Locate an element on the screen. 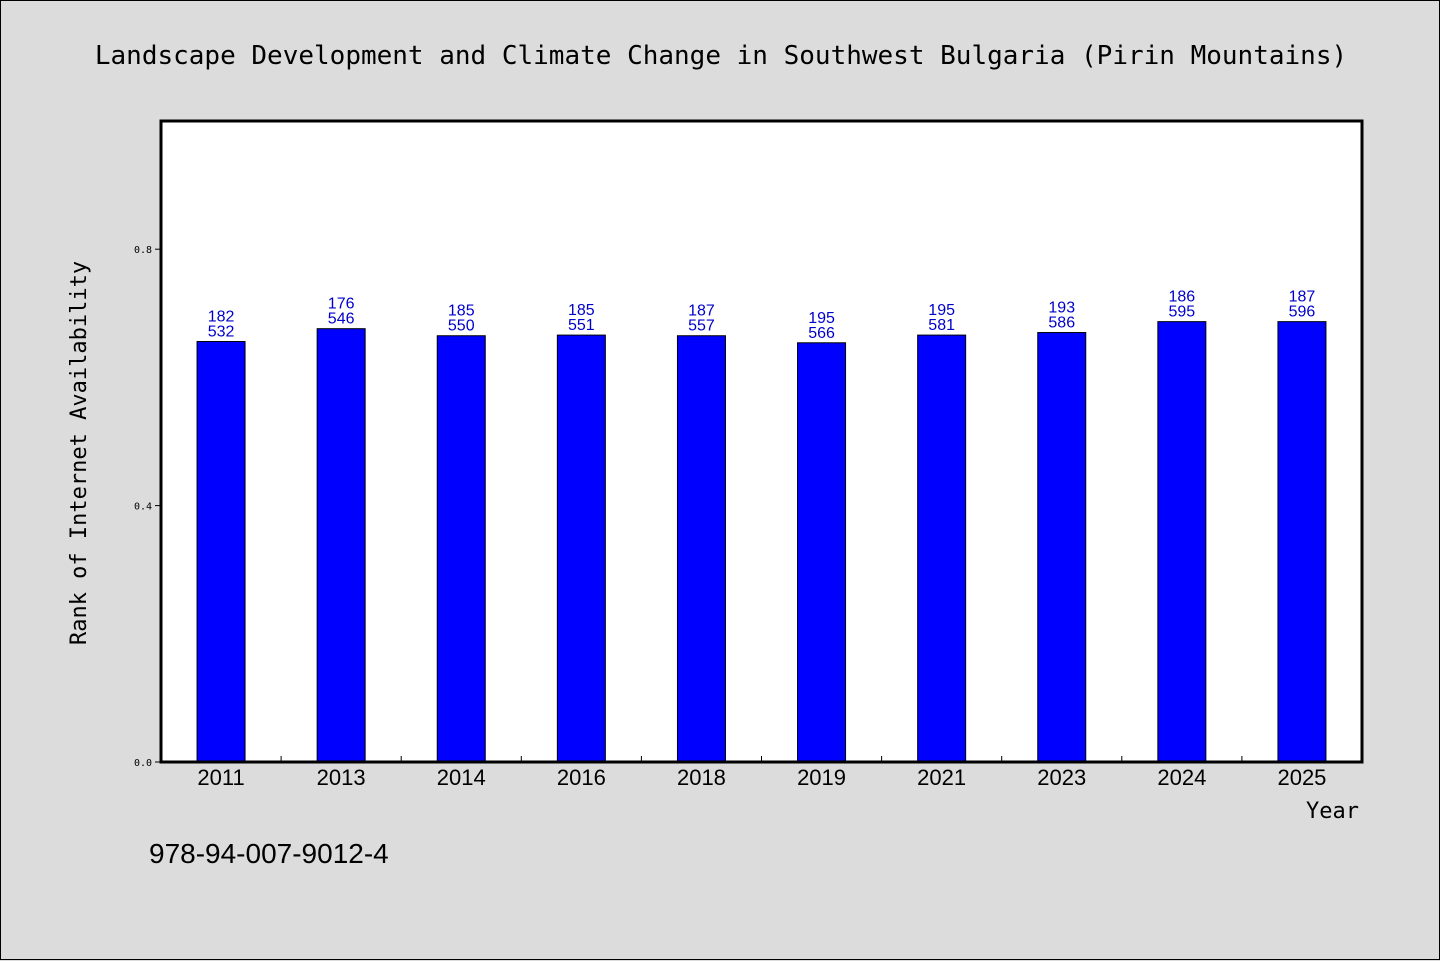  x-tick-label: 2014 is located at coordinates (461, 777).